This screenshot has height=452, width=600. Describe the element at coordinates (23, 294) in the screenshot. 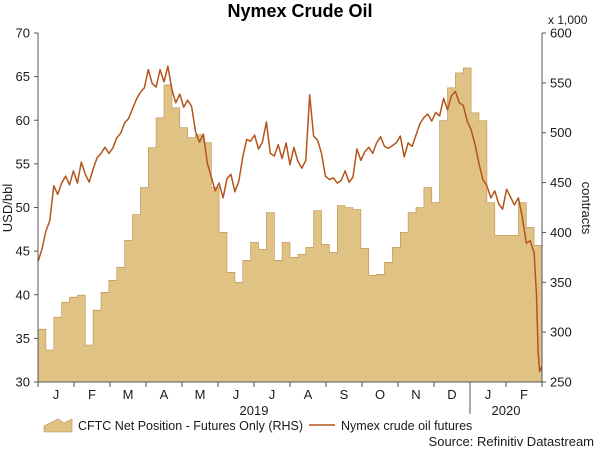

I see `left-tick-label: 40` at that location.